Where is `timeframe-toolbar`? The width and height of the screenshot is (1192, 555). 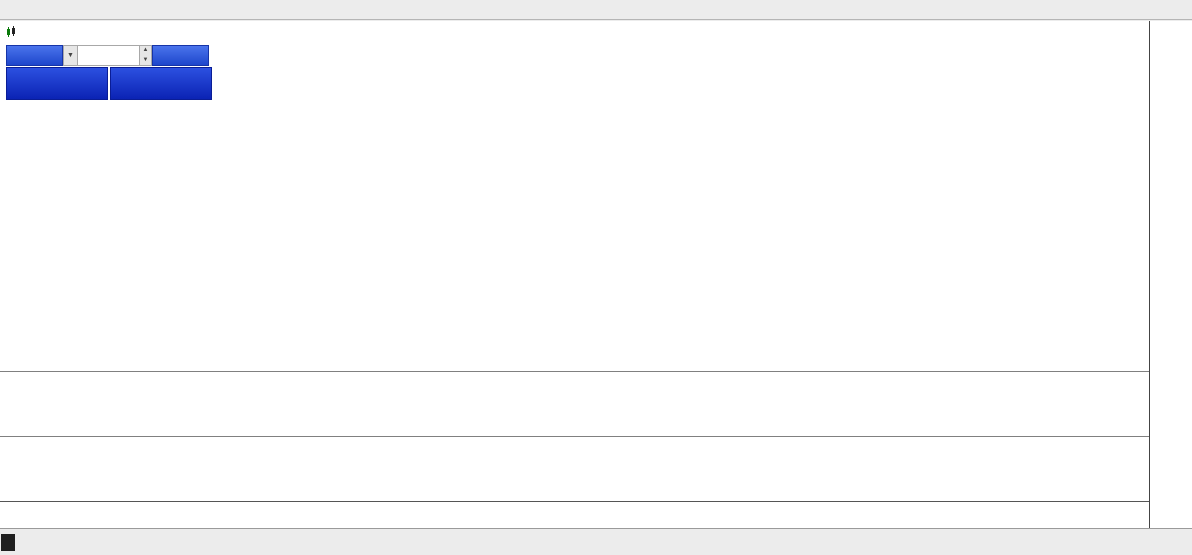
timeframe-toolbar is located at coordinates (596, 10).